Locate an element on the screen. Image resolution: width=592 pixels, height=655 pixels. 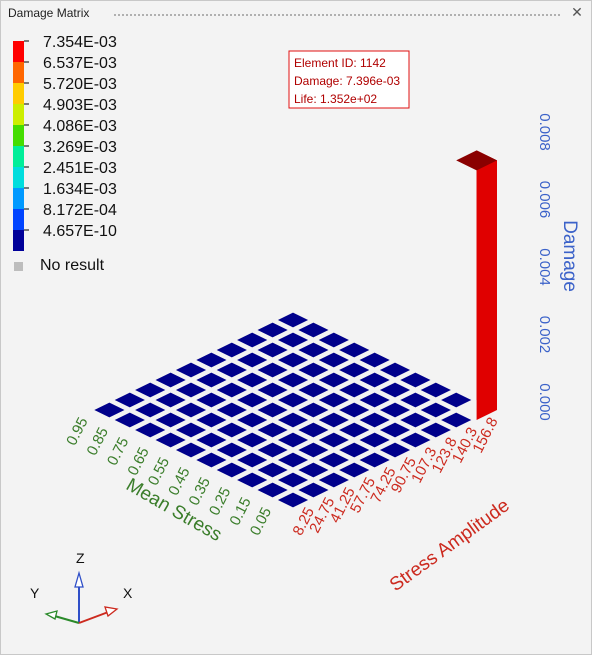
damage-bar-face is located at coordinates (486, 290).